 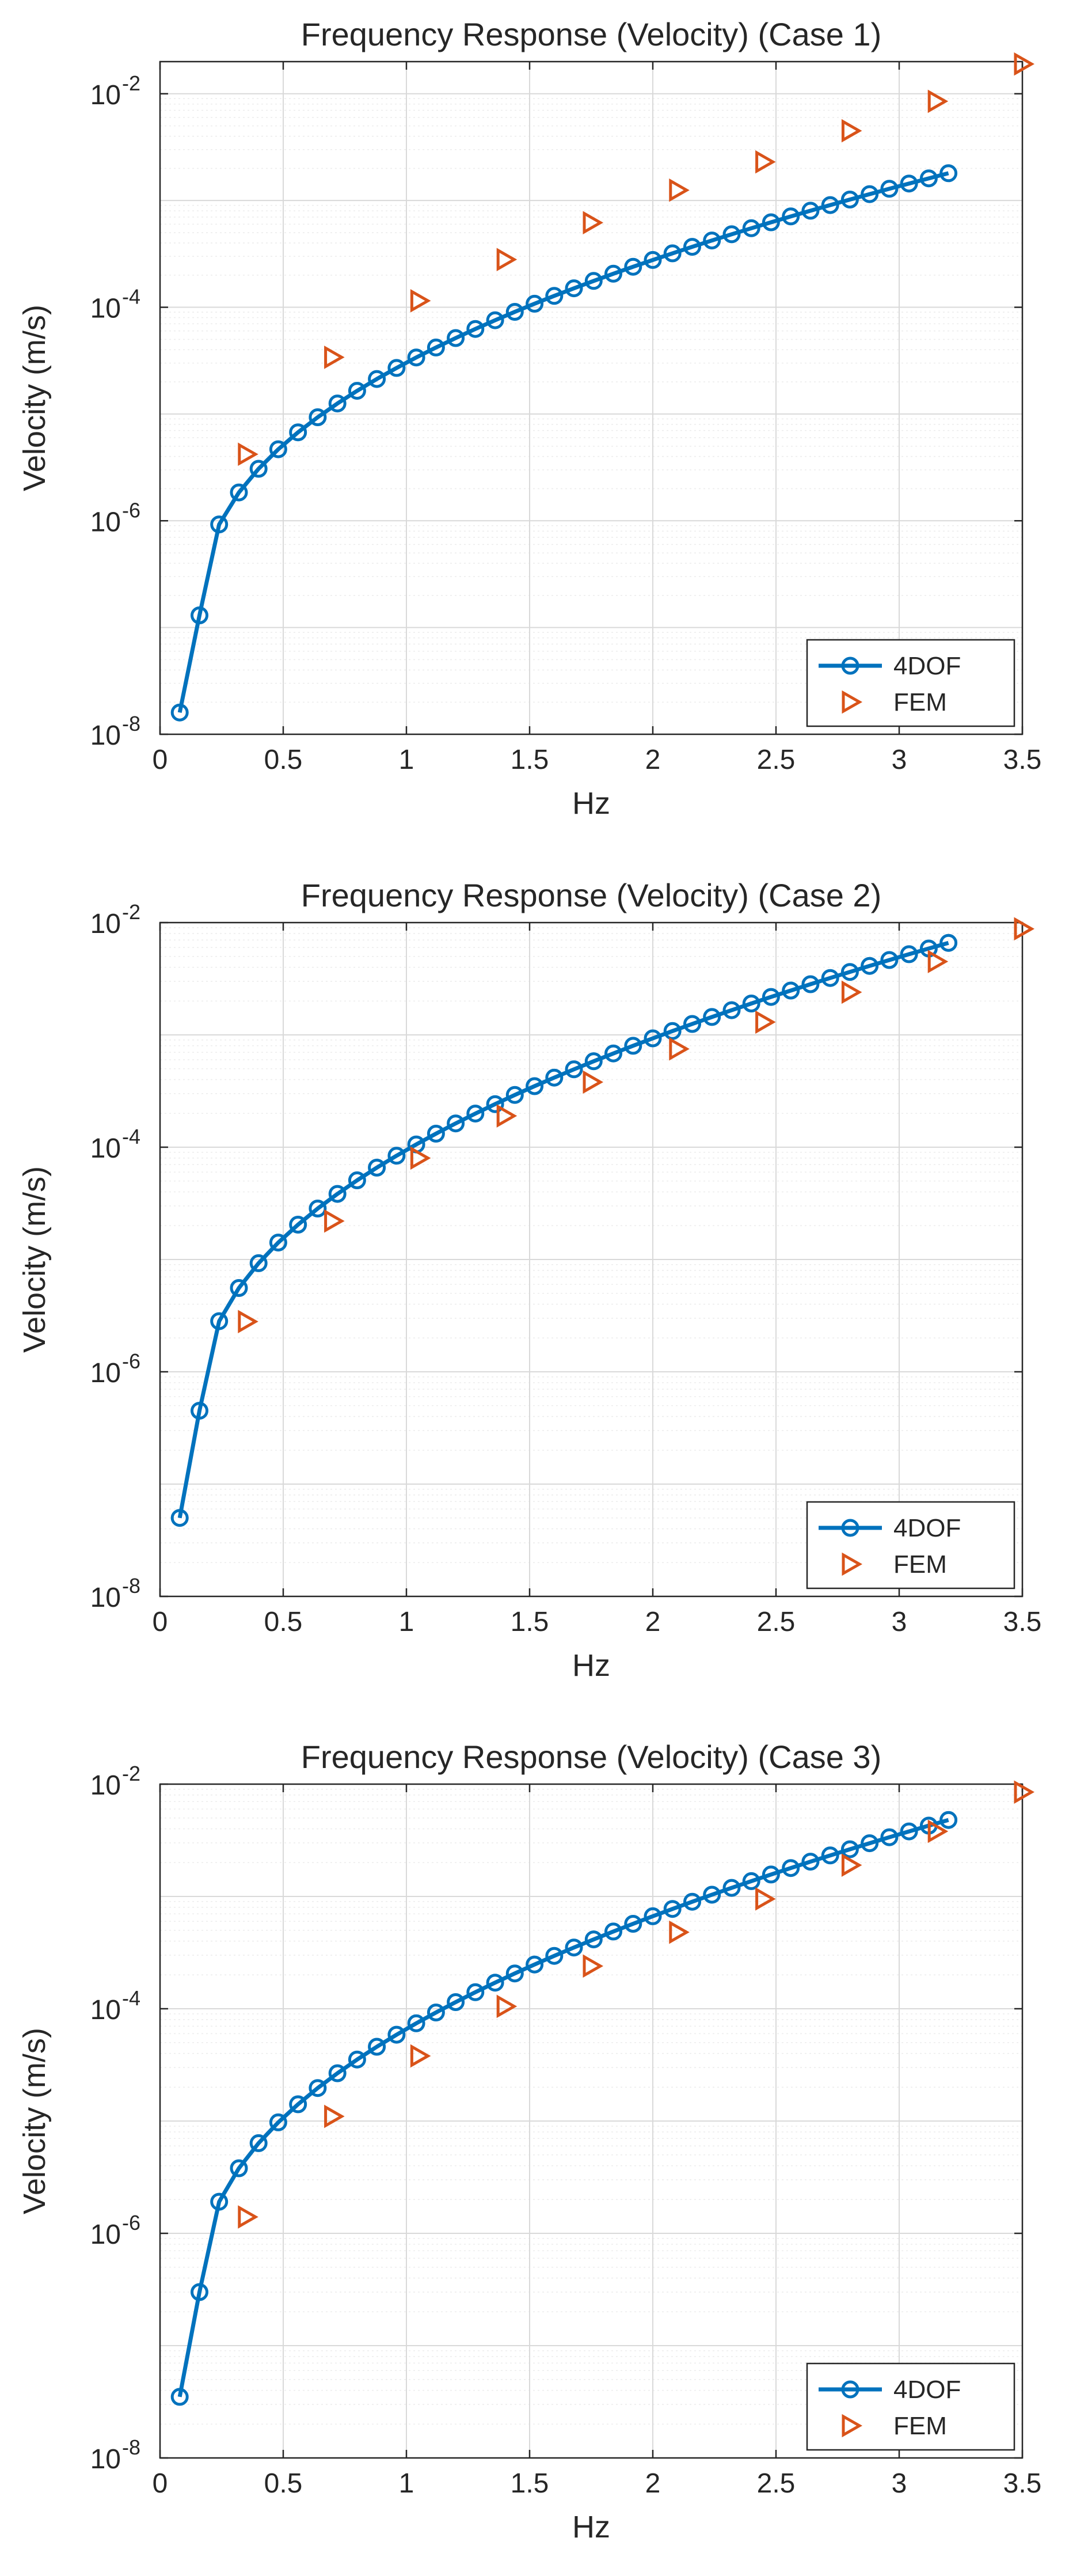 What do you see at coordinates (131, 2447) in the screenshot?
I see `y-tick-exponent: -8` at bounding box center [131, 2447].